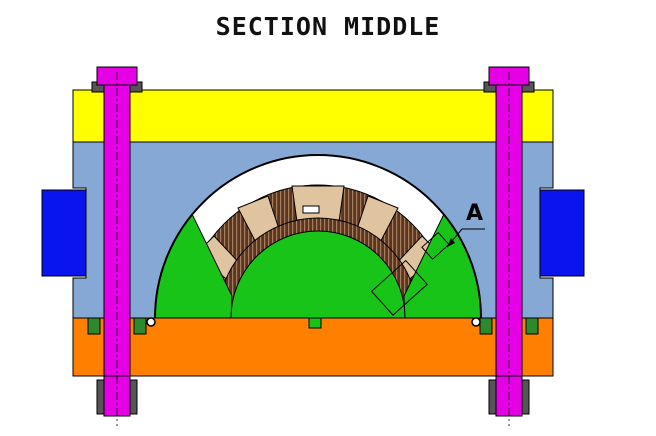 The image size is (656, 436). Describe the element at coordinates (532, 326) in the screenshot. I see `shim-right-outer` at that location.